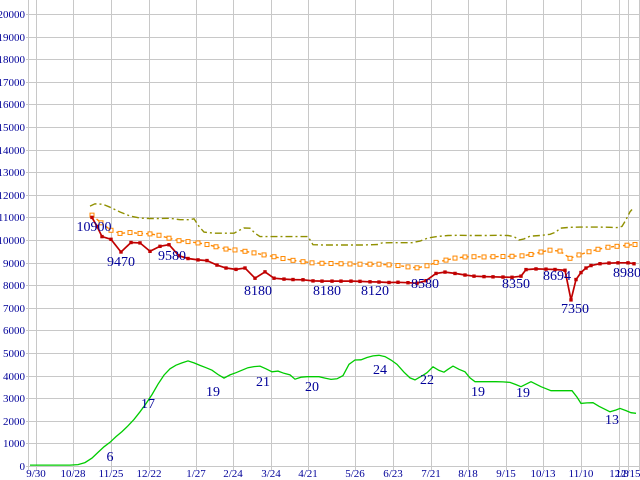  Describe the element at coordinates (375, 291) in the screenshot. I see `point-label: 8120` at that location.